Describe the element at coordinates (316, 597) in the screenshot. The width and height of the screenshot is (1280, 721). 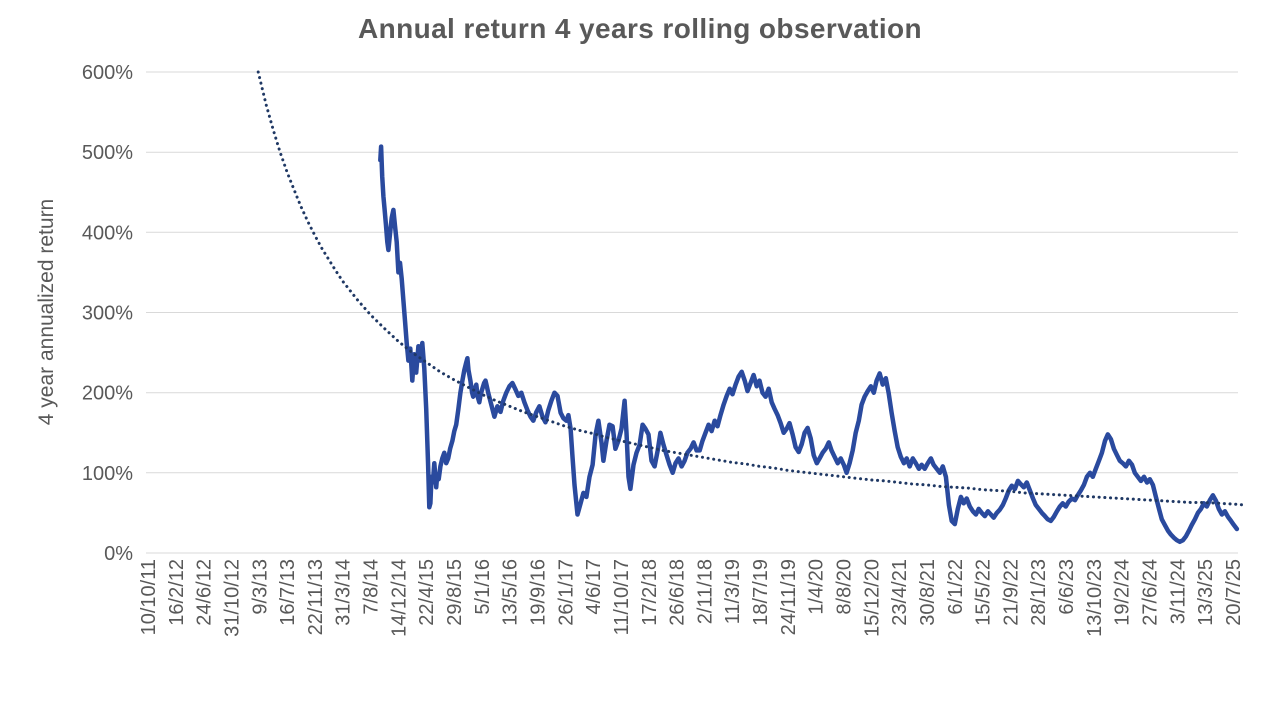
I see `x-tick-label: 22/11/13` at that location.